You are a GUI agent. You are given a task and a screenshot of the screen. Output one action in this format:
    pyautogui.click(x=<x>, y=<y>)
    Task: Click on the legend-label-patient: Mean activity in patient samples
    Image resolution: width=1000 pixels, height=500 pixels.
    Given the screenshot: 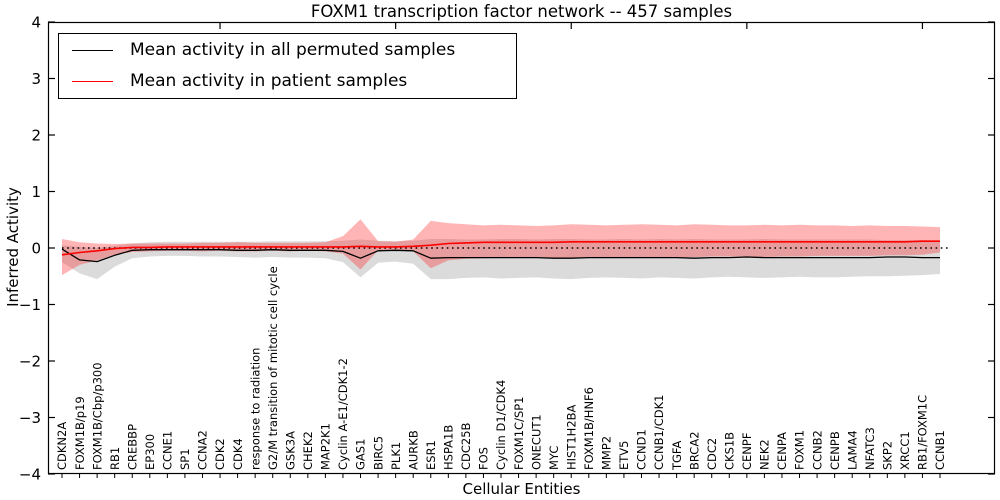 What is the action you would take?
    pyautogui.click(x=269, y=81)
    